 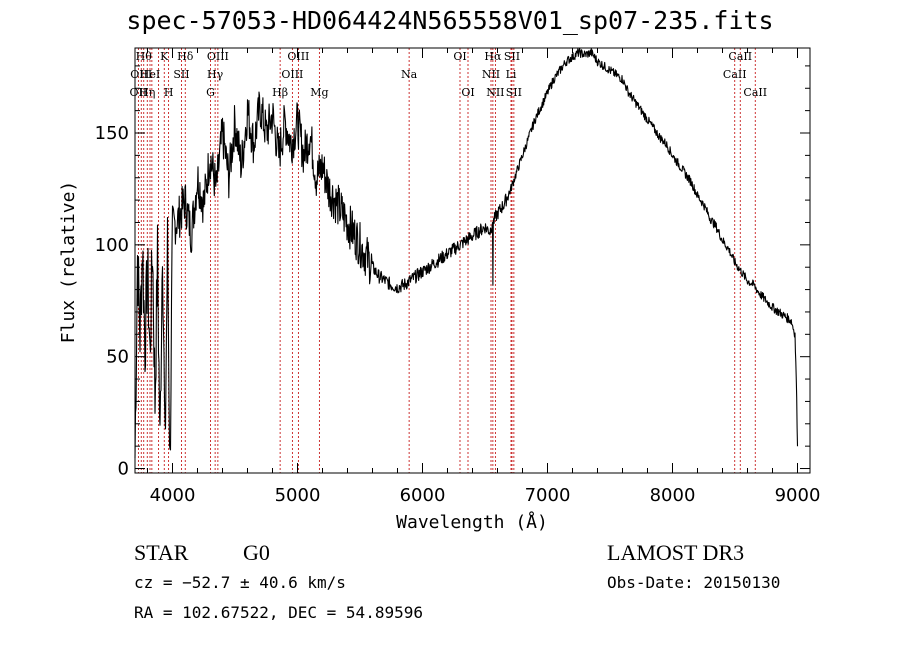 I want to click on observation-date: Obs-Date: 20150130, so click(x=694, y=582).